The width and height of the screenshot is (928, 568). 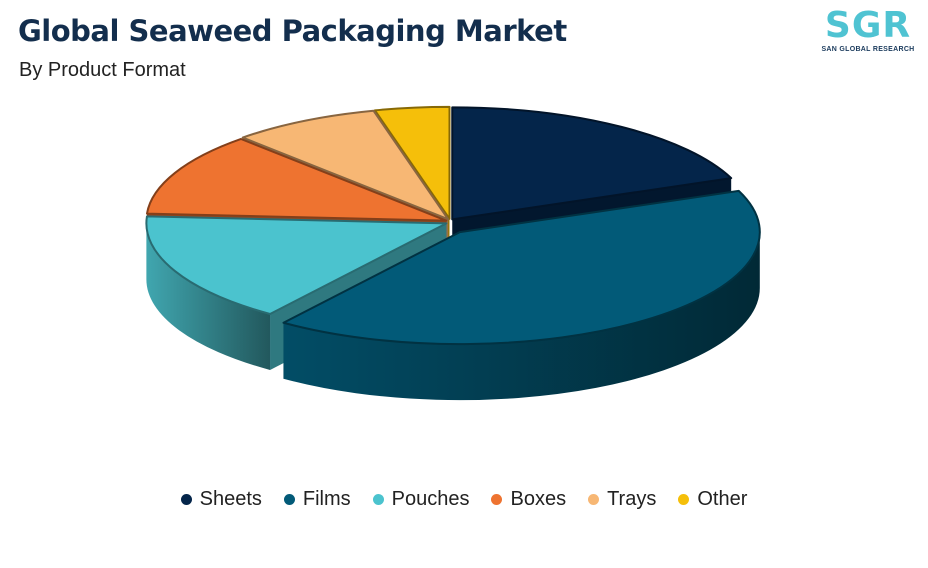 I want to click on legend-label: Films, so click(x=326, y=499).